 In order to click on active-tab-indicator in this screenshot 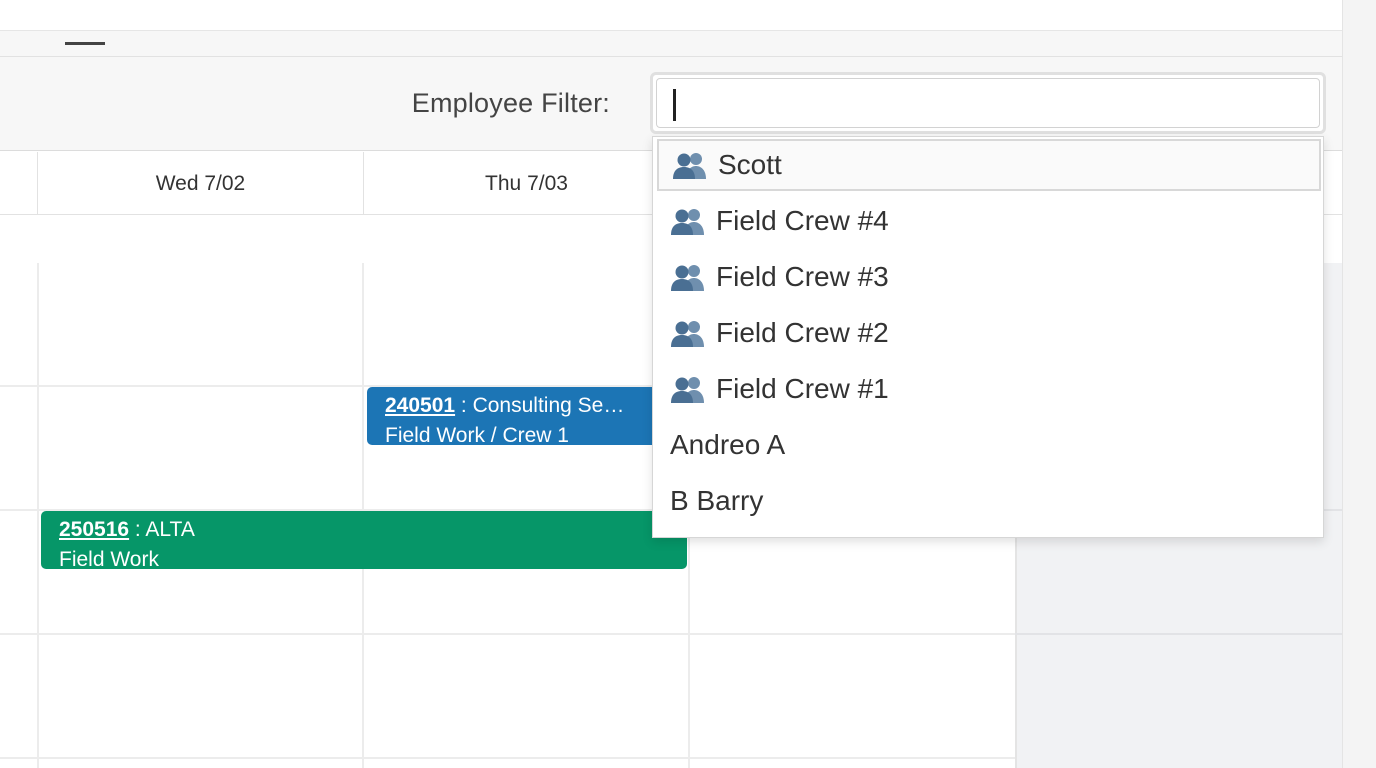, I will do `click(85, 43)`.